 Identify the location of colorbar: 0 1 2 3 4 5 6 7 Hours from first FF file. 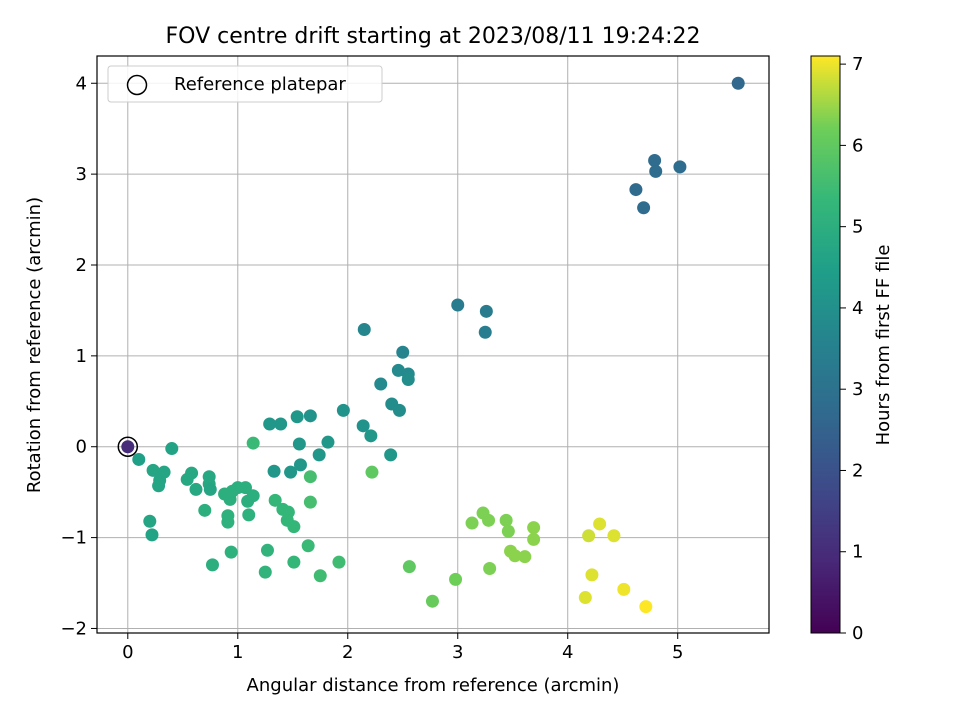
(852, 349).